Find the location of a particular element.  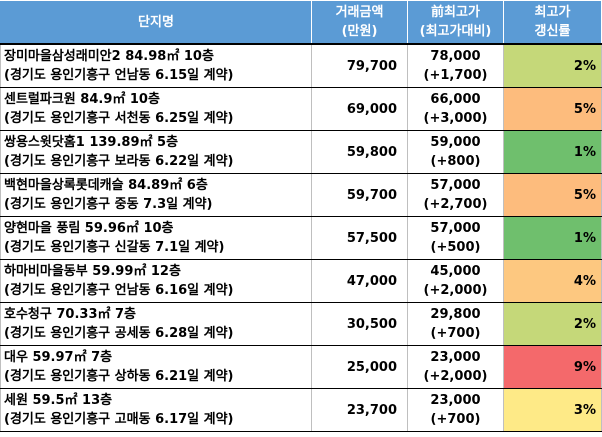

complex-location: (경기도 용인기흥구 중동 7.3일 계약) is located at coordinates (108, 204).